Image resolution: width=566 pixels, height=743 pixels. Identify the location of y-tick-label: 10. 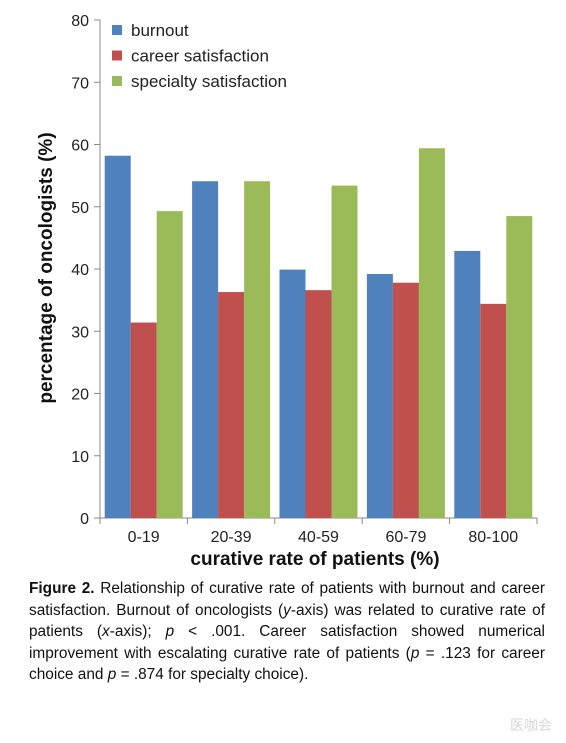
(80, 457).